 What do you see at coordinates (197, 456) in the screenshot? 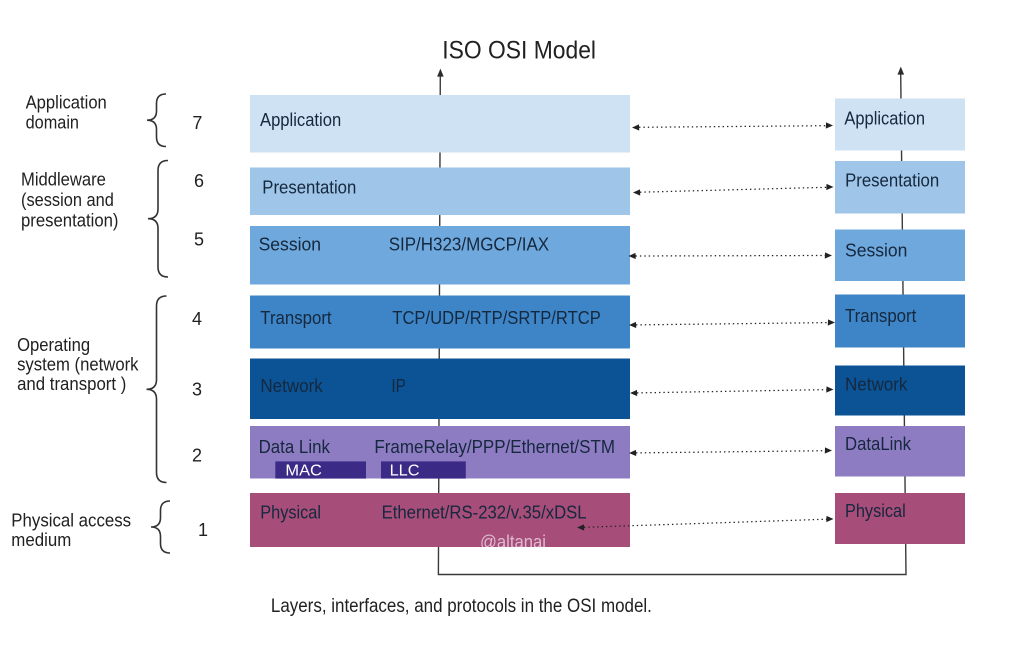
I see `svg-text: 2` at bounding box center [197, 456].